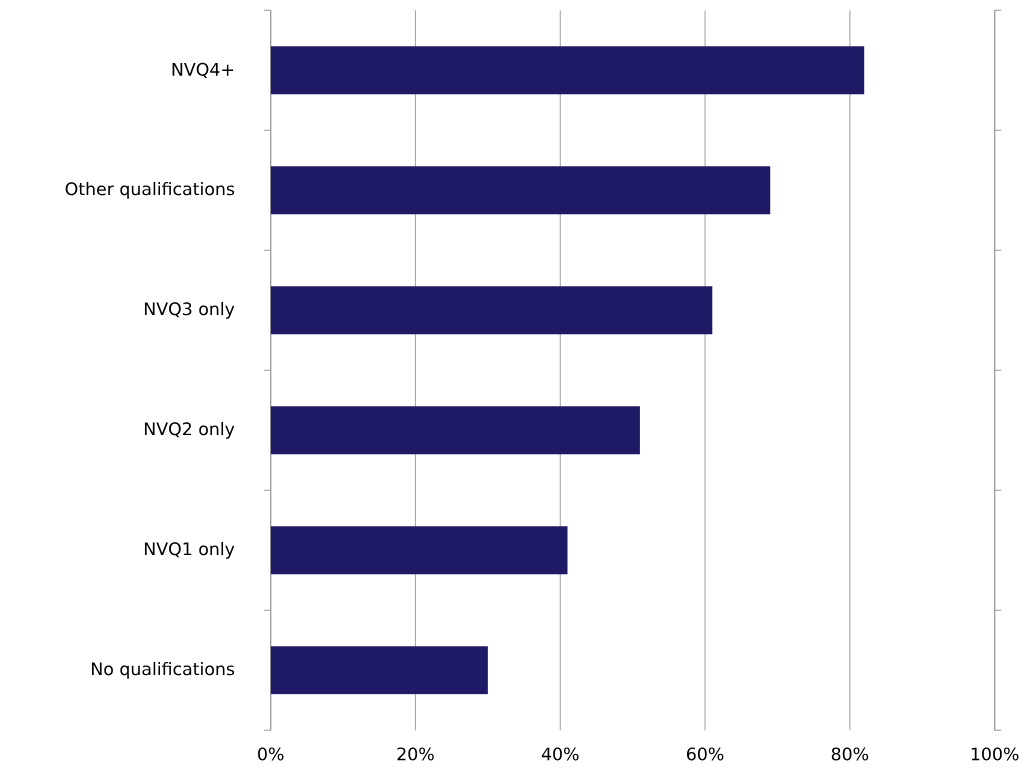 This screenshot has height=781, width=1032. Describe the element at coordinates (203, 70) in the screenshot. I see `y-tick-label: NVQ4+` at that location.